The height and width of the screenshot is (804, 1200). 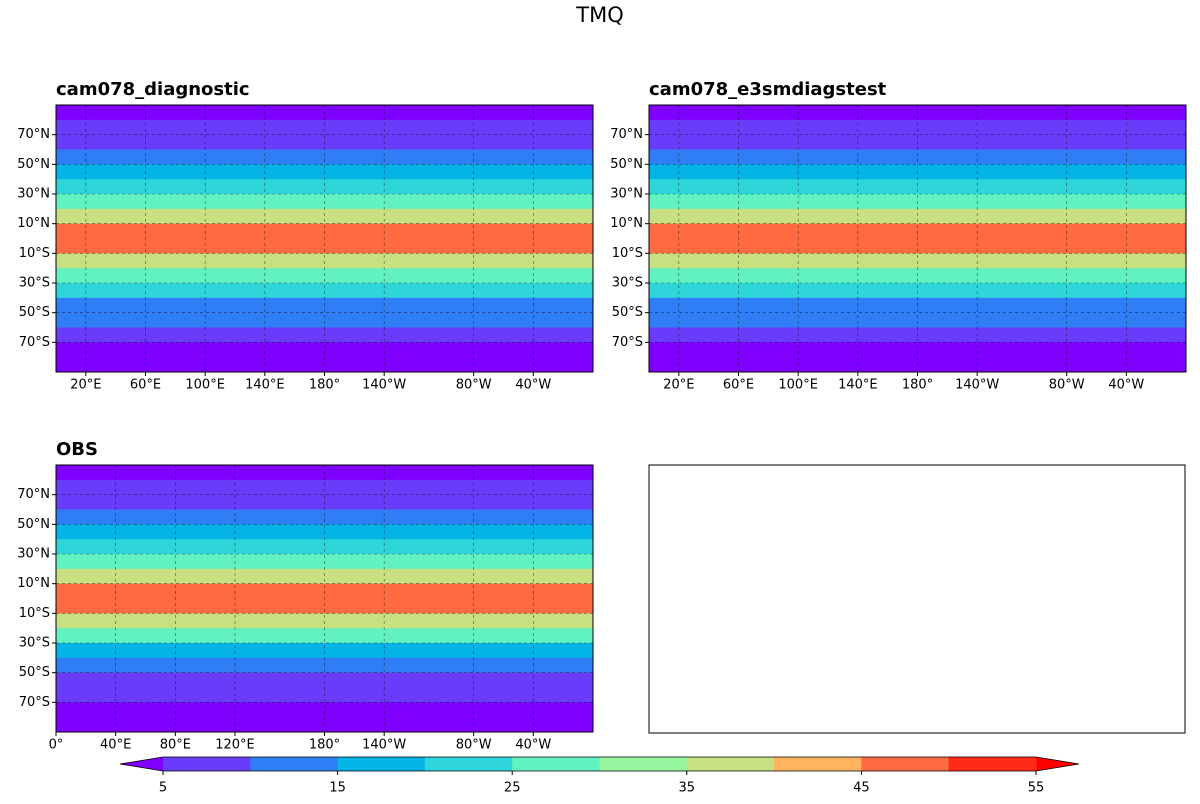 What do you see at coordinates (141, 764) in the screenshot?
I see `colorbar-under` at bounding box center [141, 764].